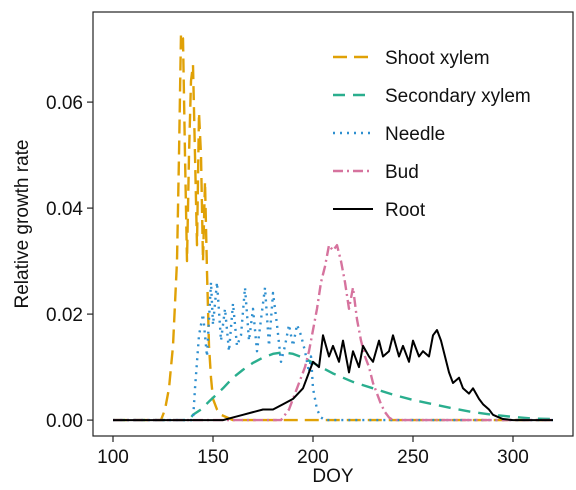 The image size is (576, 490). I want to click on x-tick-label: 300, so click(513, 457).